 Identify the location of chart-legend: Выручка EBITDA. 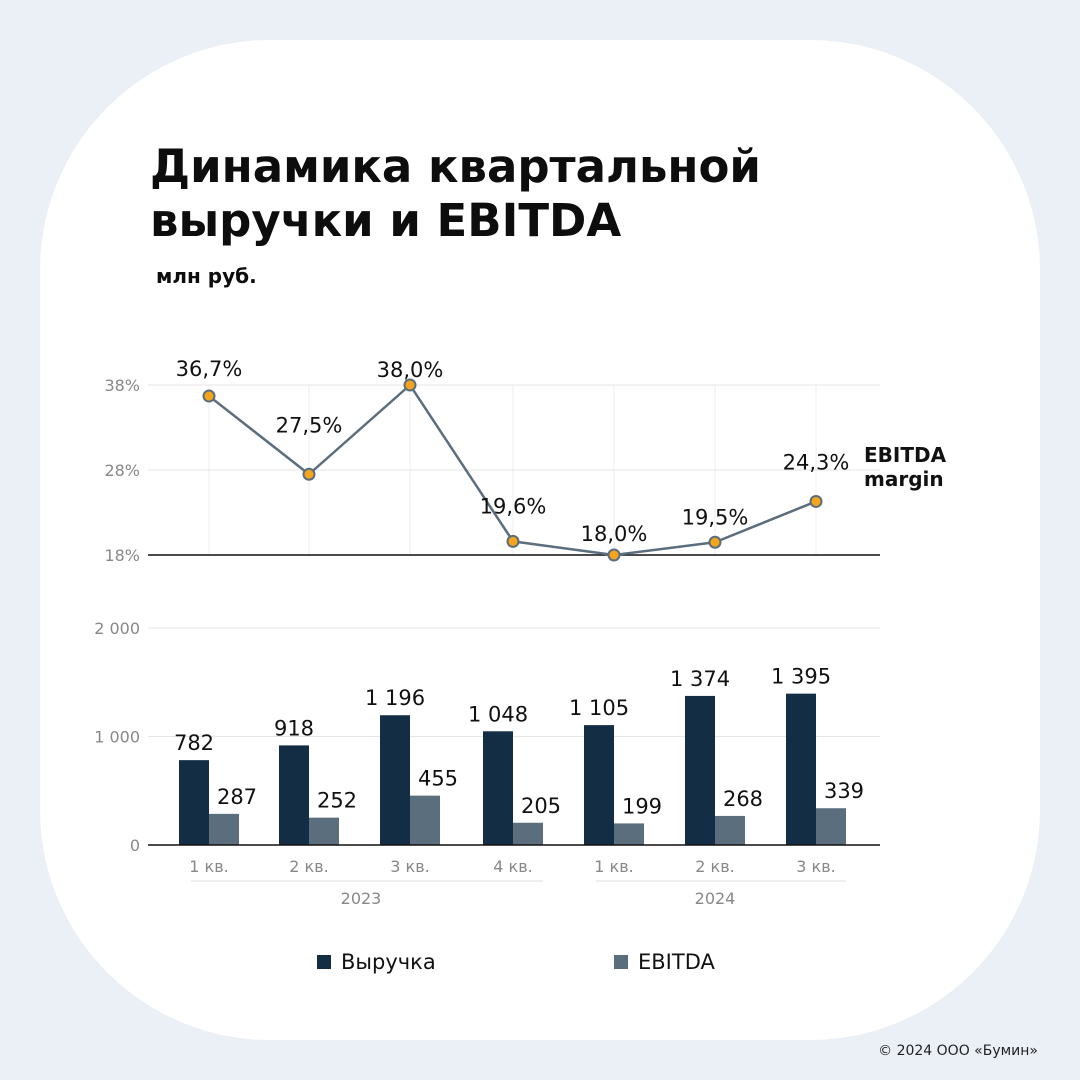
(540, 965).